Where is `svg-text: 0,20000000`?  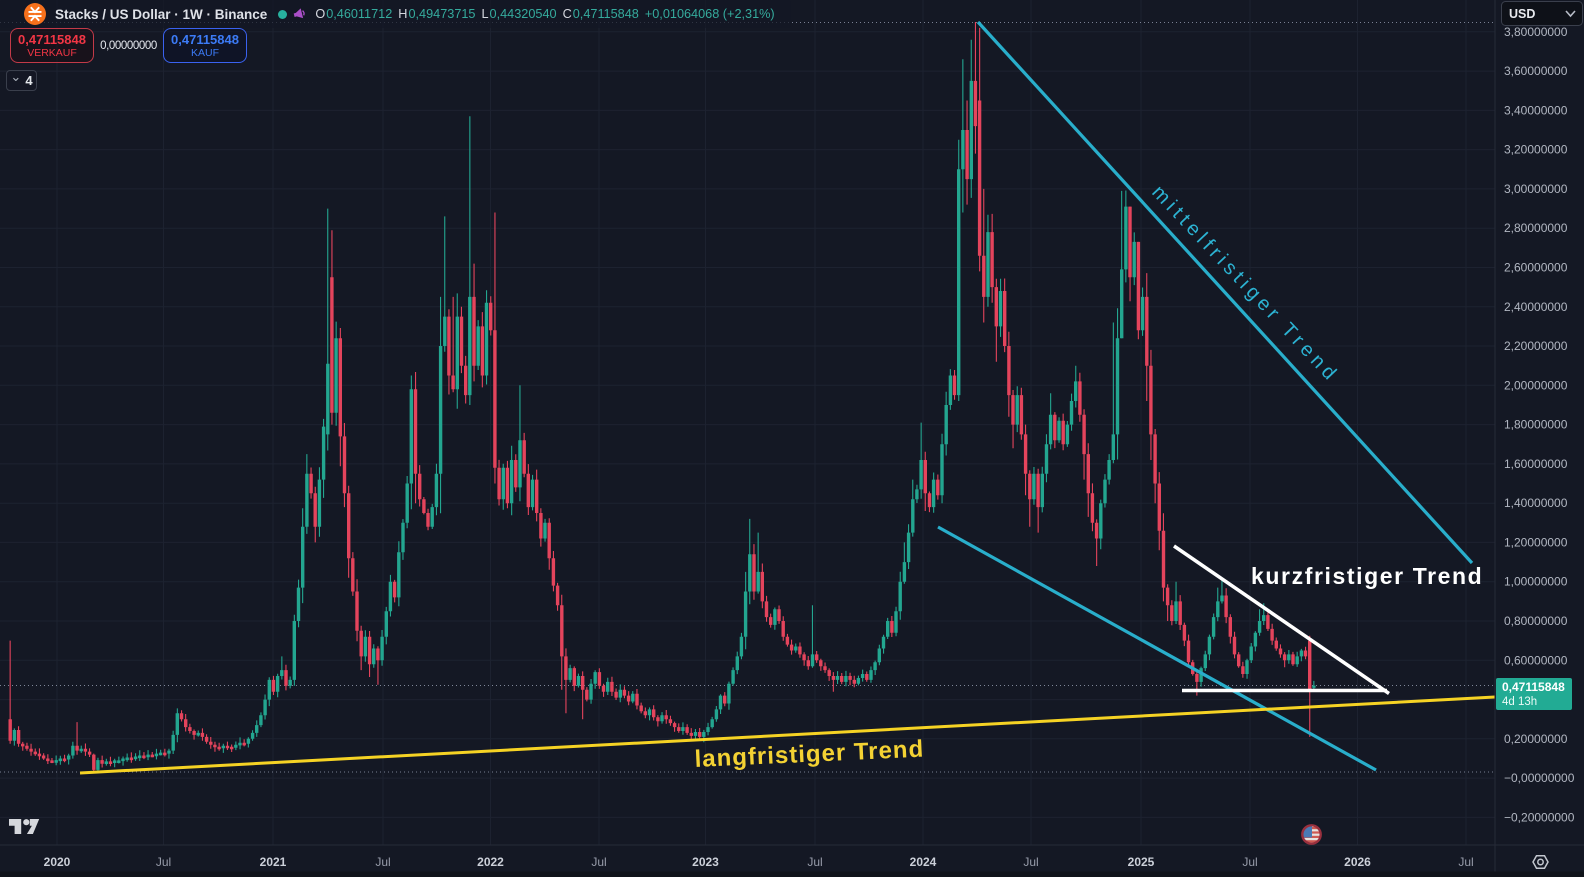 svg-text: 0,20000000 is located at coordinates (1536, 739).